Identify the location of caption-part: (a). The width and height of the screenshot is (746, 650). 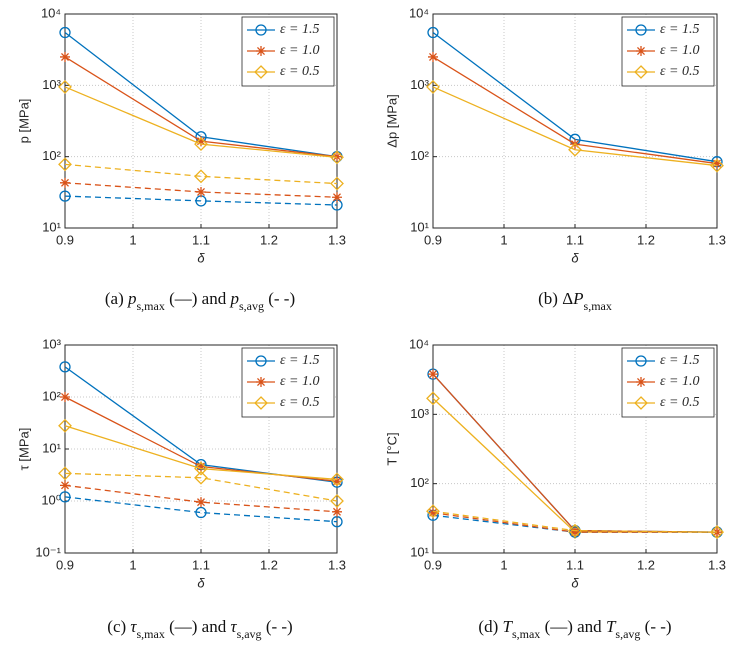
(116, 298).